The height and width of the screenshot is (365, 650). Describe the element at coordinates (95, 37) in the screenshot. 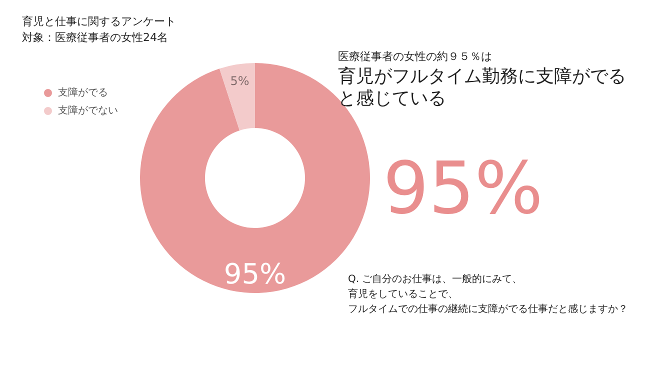

I see `chart-subtitle: 対象：医療従事者の女性24名` at that location.